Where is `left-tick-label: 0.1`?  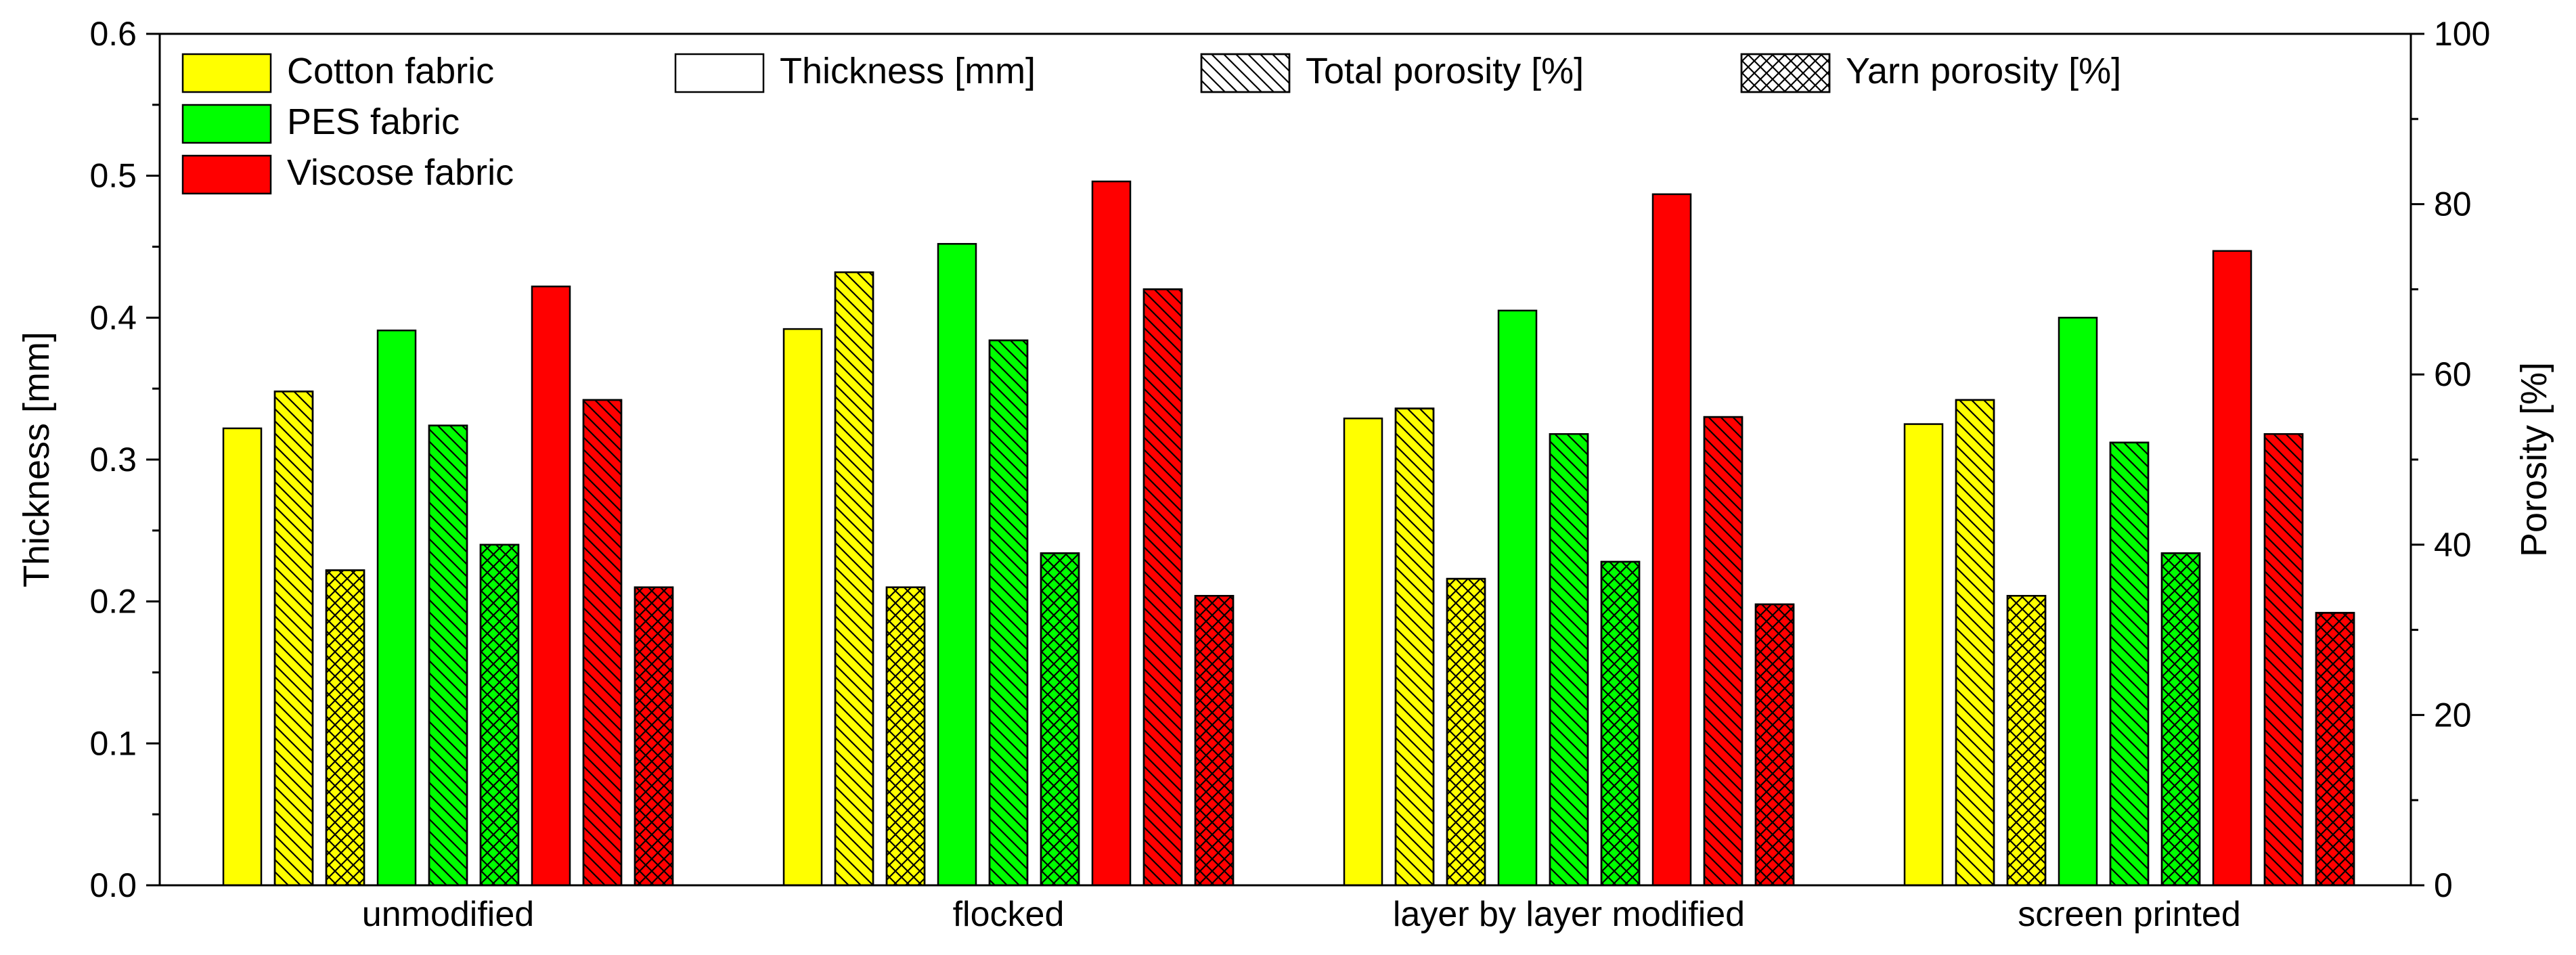 left-tick-label: 0.1 is located at coordinates (113, 743).